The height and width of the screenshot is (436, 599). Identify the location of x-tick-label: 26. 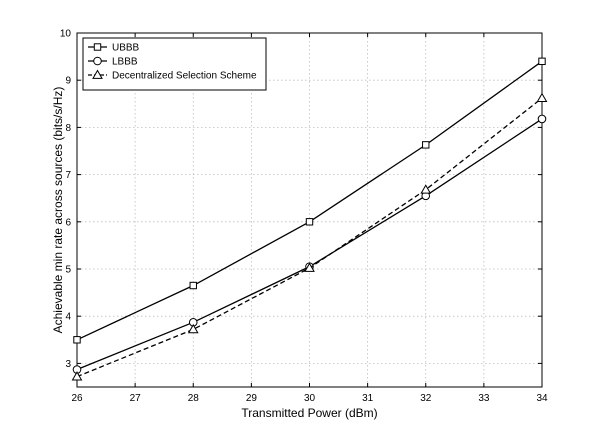
(77, 398).